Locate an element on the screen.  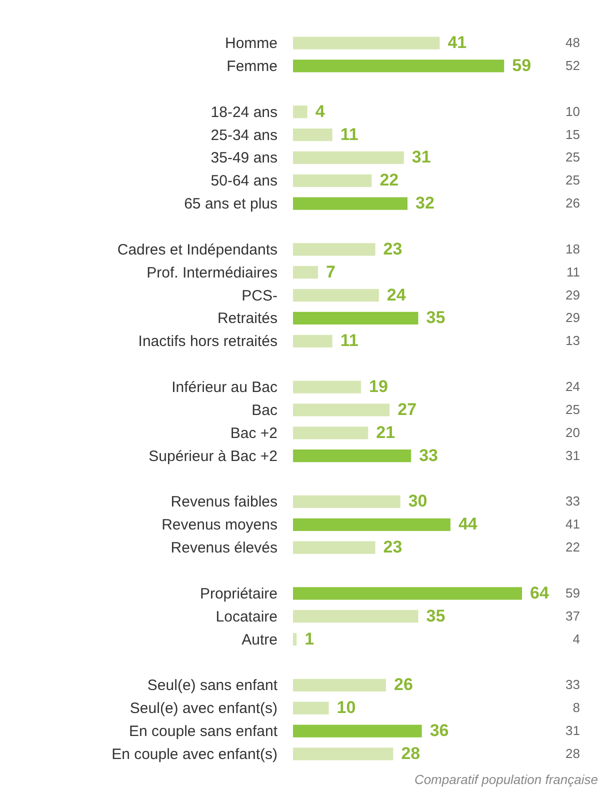
data-label: 27 is located at coordinates (407, 409).